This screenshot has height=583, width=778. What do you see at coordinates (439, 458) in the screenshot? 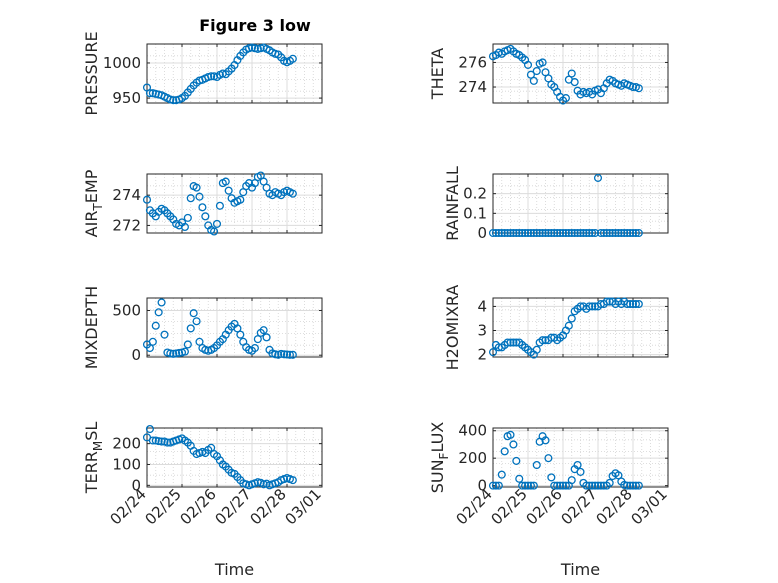
I see `sun-flux-ylabel: SUNFLUX` at bounding box center [439, 458].